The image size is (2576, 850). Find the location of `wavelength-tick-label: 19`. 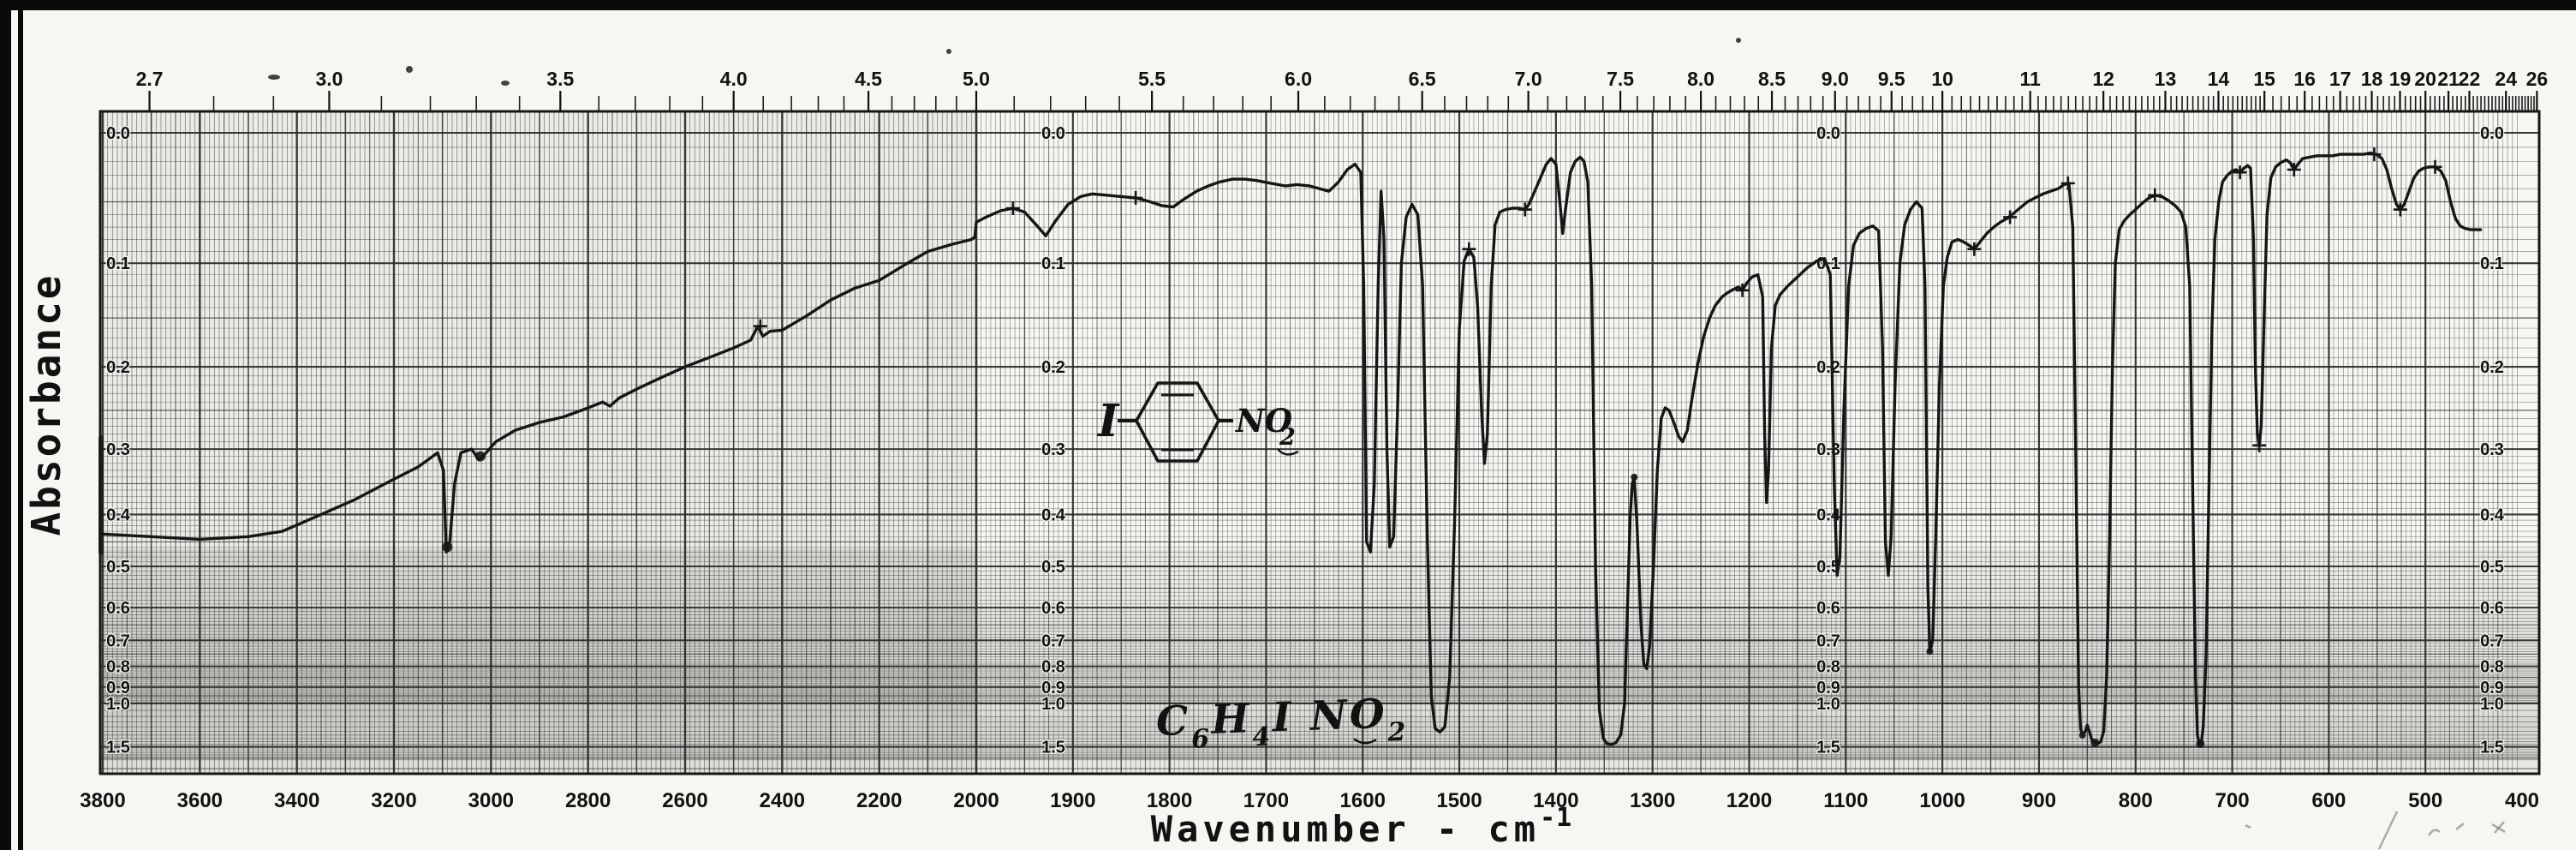

wavelength-tick-label: 19 is located at coordinates (2400, 79).